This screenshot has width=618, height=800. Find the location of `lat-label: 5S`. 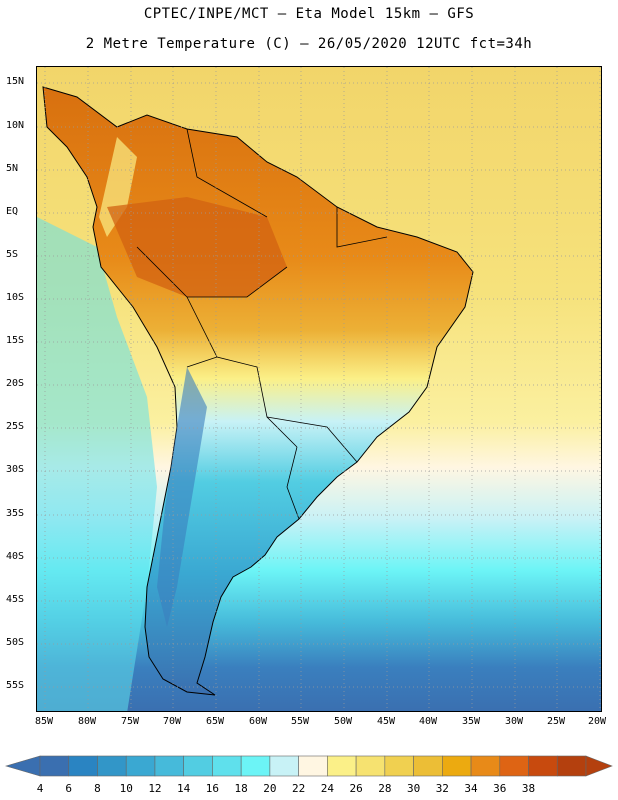

lat-label: 5S is located at coordinates (12, 254).